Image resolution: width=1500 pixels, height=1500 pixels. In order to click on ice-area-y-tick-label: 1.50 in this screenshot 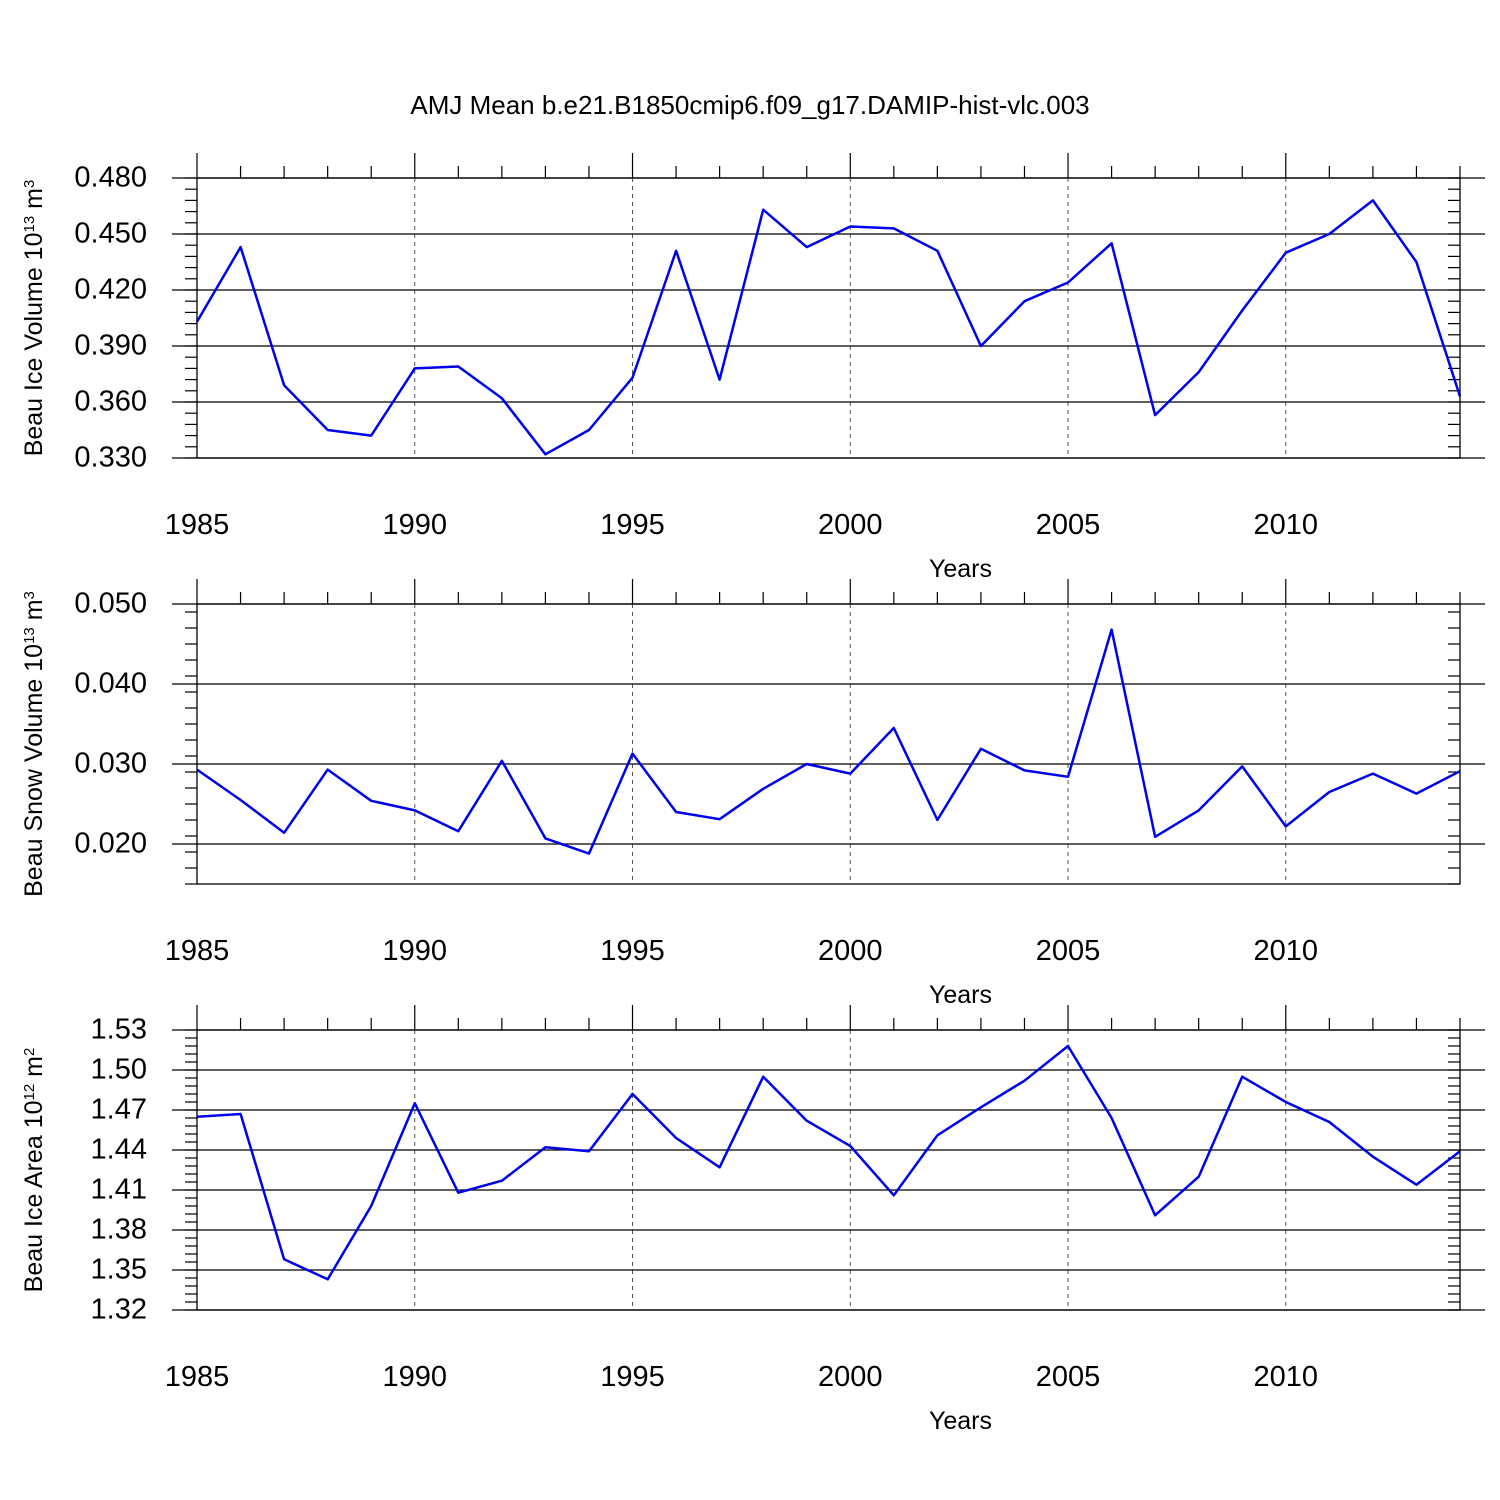, I will do `click(119, 1070)`.